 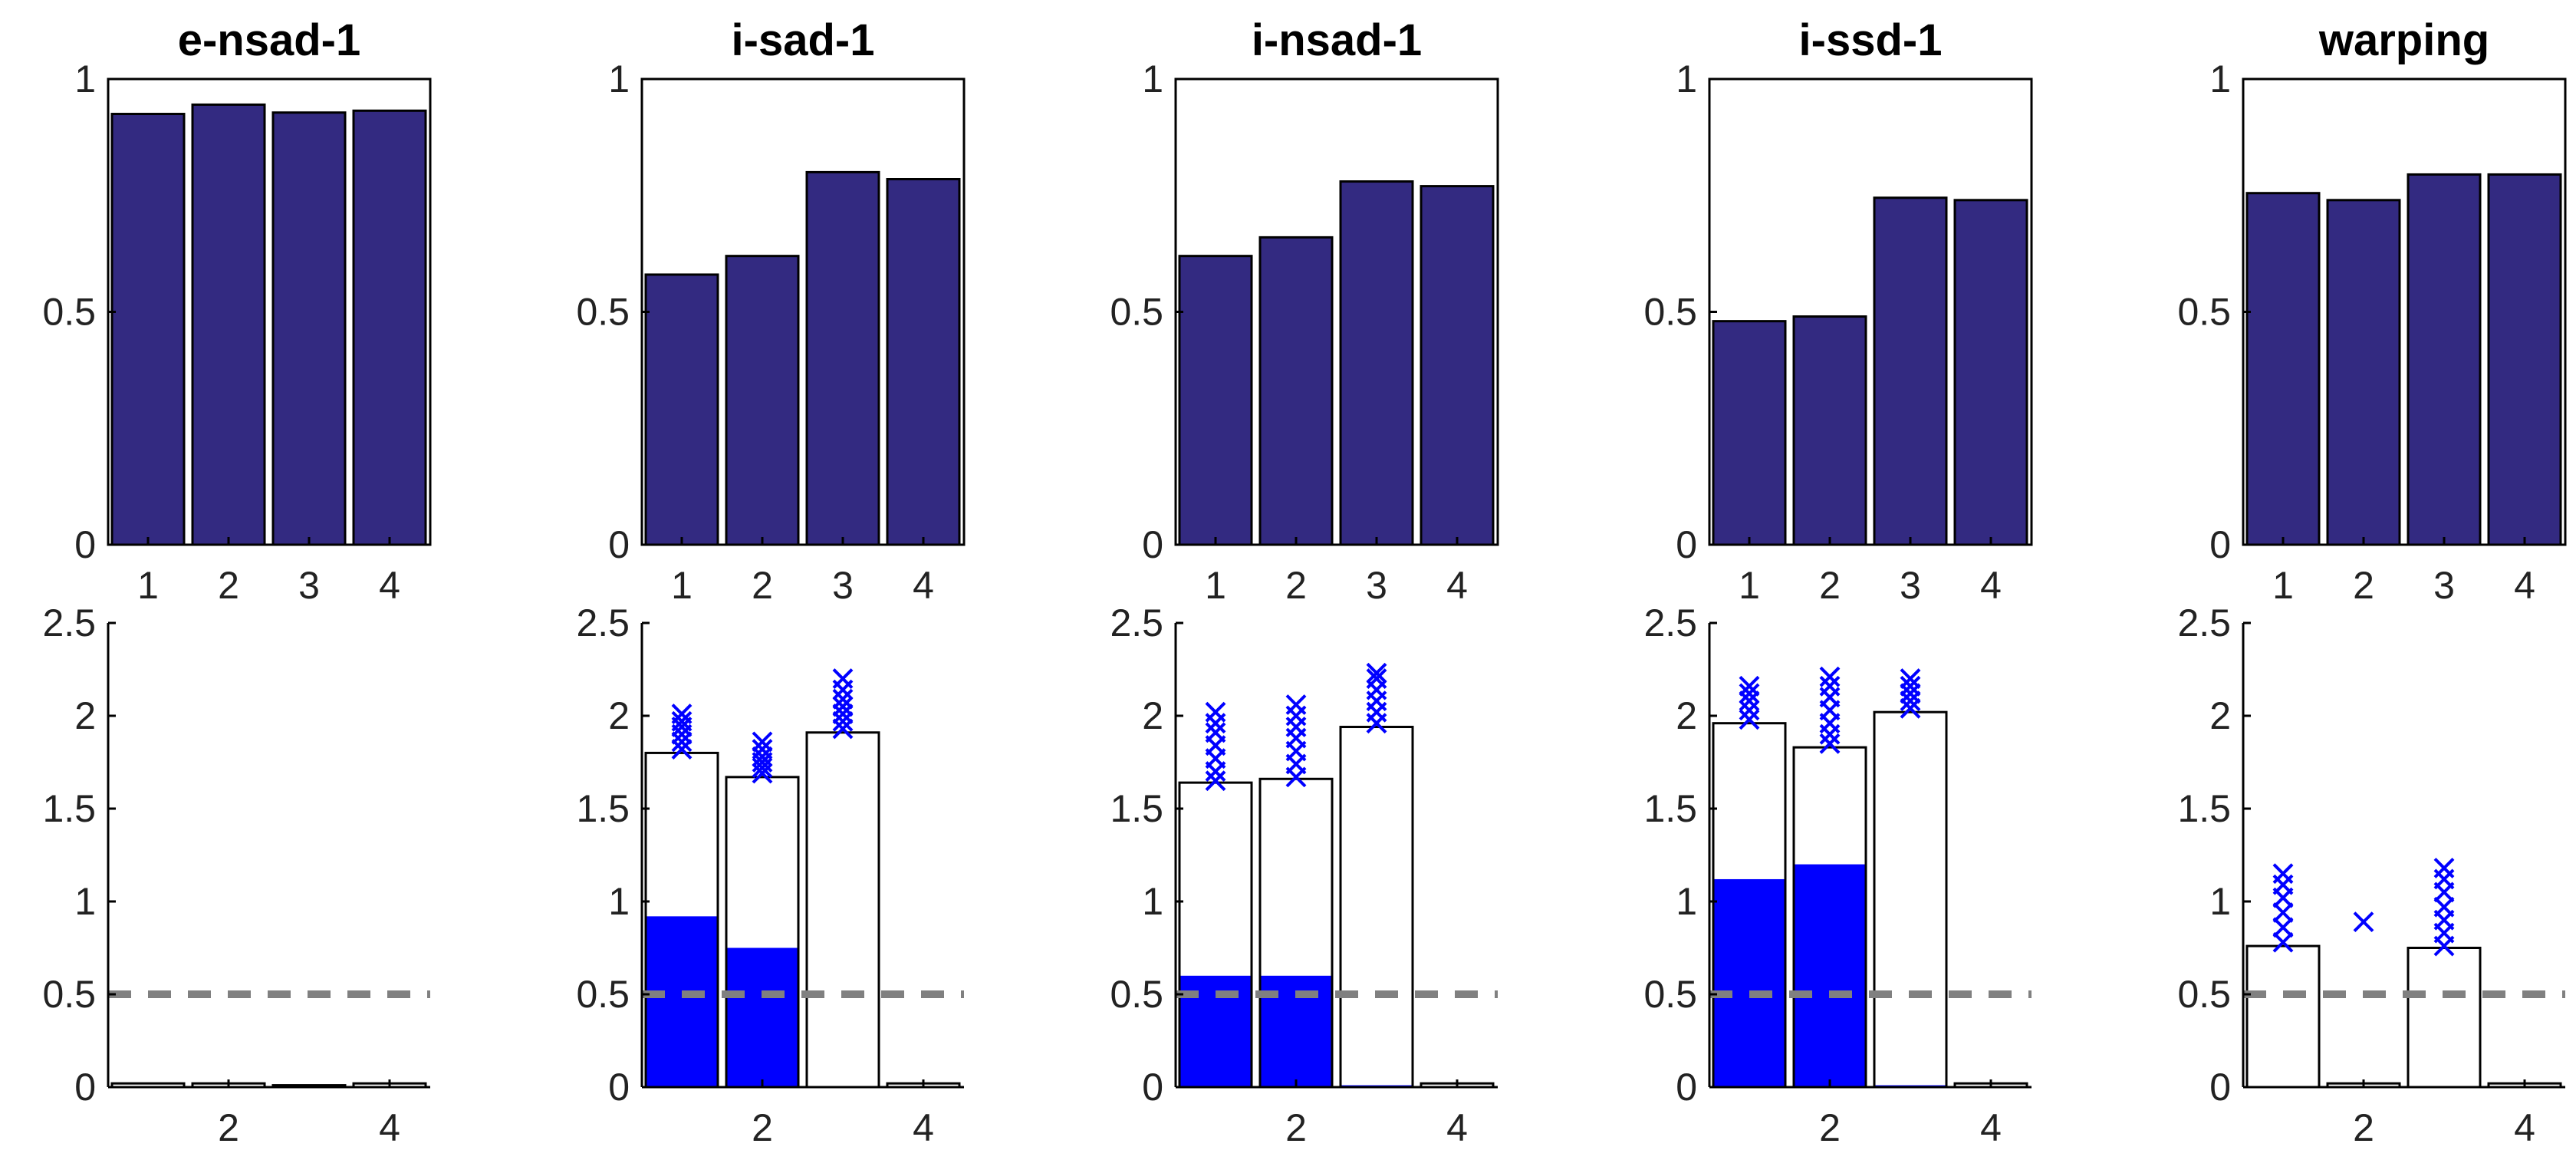 I want to click on chart-panel-5: 0 0.5 1 1.5 2 2.5 2 4, so click(x=236, y=875).